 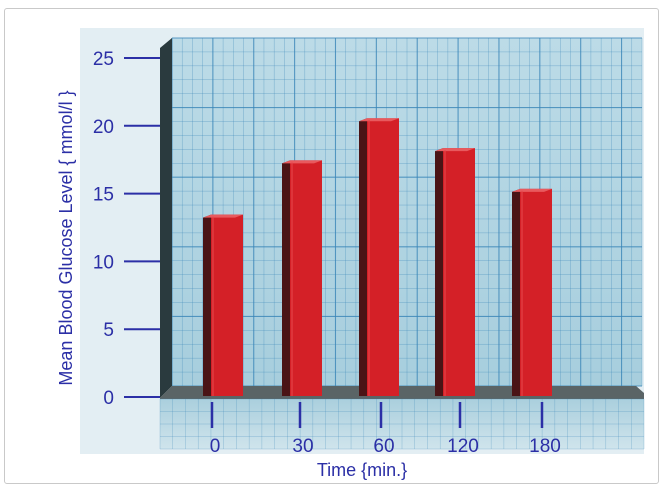 What do you see at coordinates (66, 237) in the screenshot?
I see `y-axis-label: Mean Blood Glucose Level { mmol/l }` at bounding box center [66, 237].